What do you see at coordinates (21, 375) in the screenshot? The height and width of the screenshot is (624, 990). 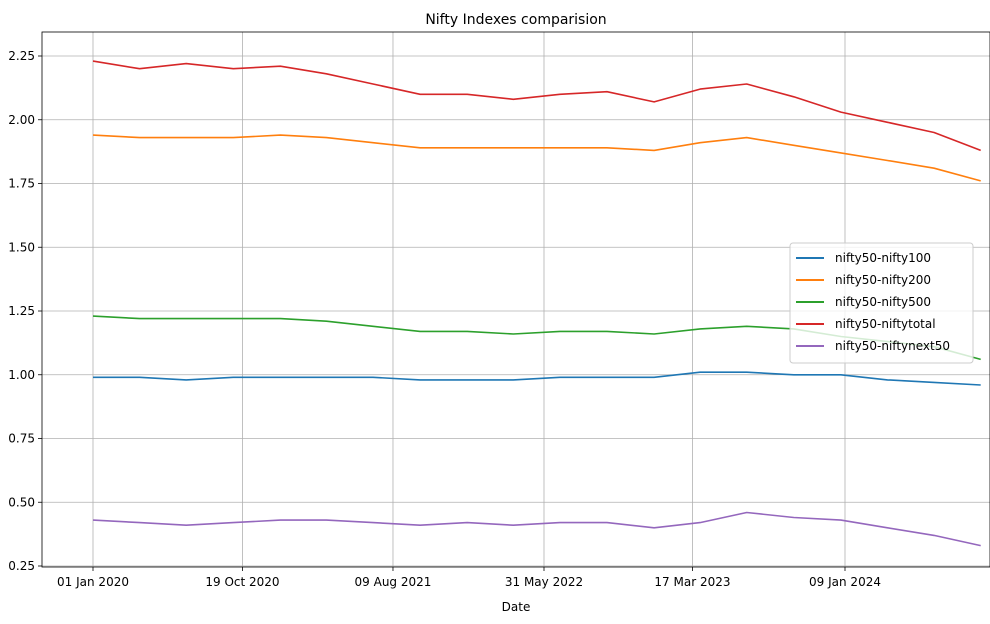 I see `y-tick-label: 1.00` at bounding box center [21, 375].